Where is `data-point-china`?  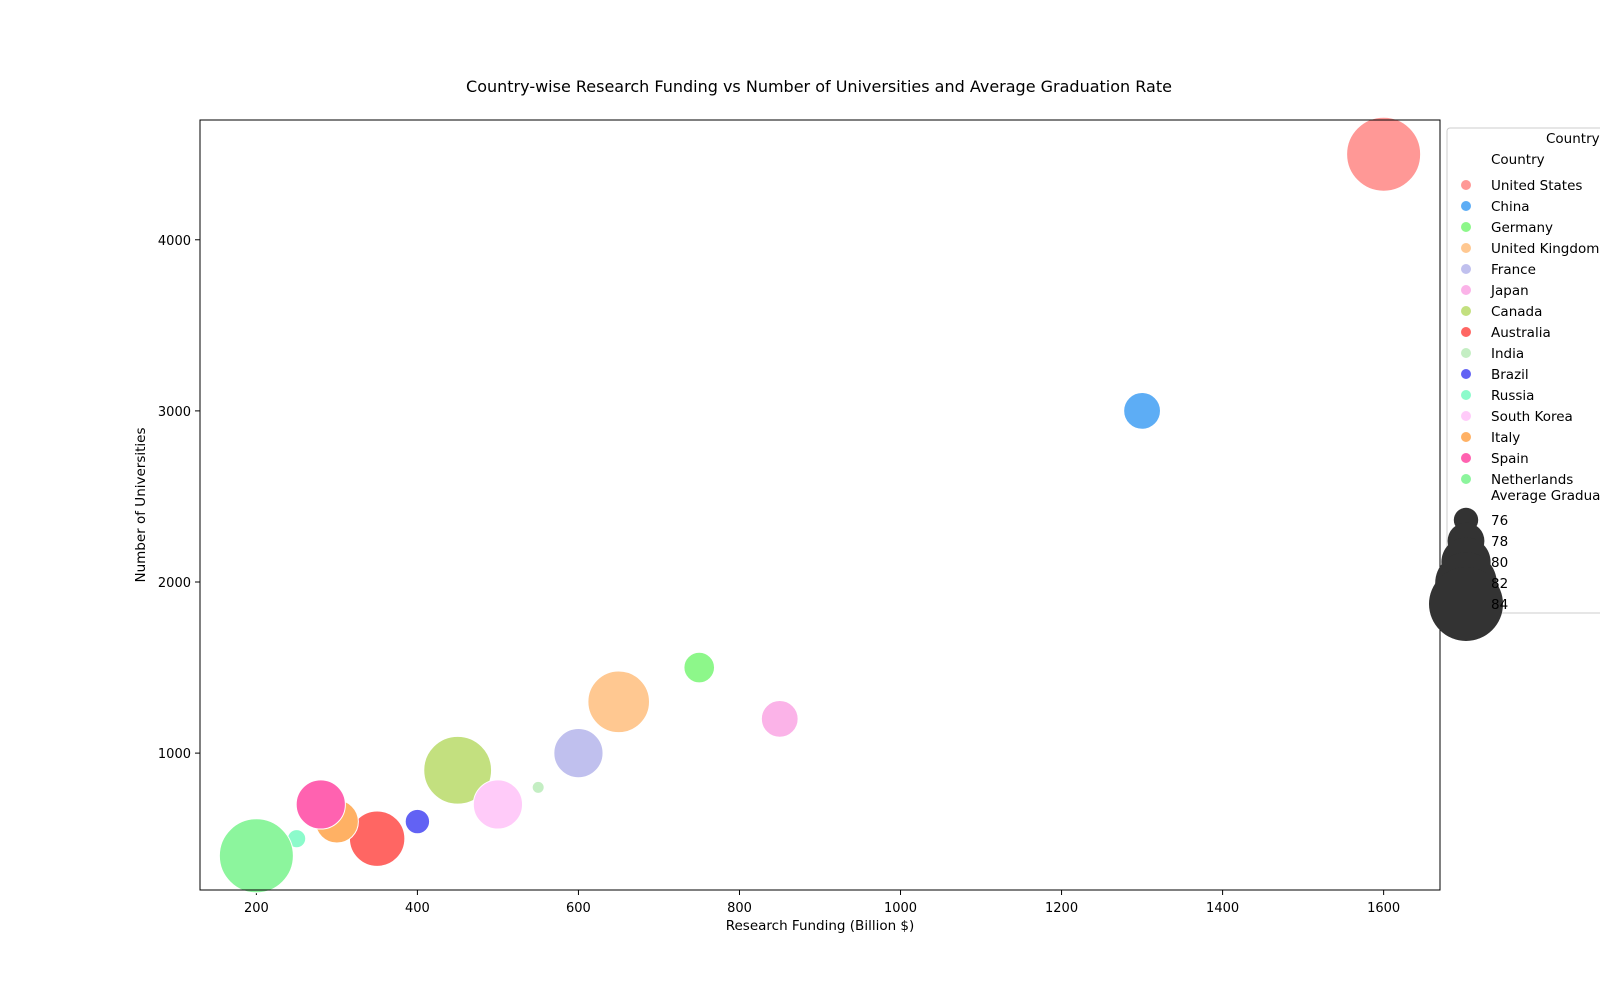 data-point-china is located at coordinates (1142, 410).